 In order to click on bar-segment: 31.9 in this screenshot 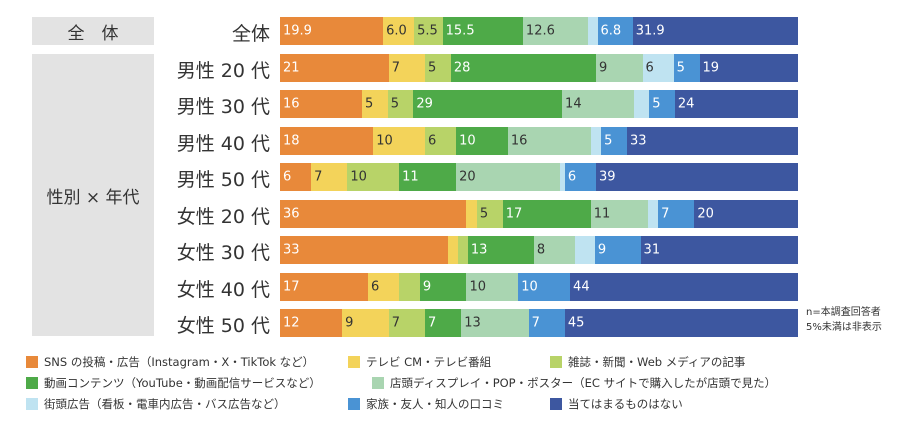, I will do `click(715, 31)`.